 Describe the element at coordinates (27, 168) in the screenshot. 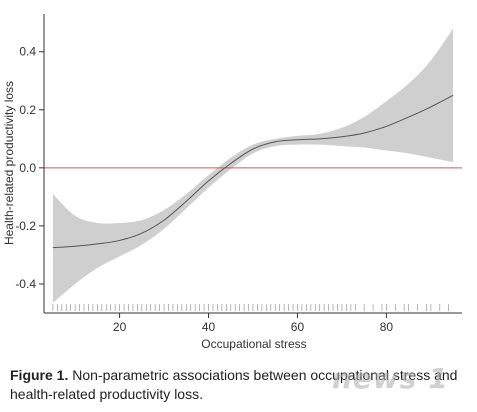

I see `y-tick-label: 0.0` at that location.